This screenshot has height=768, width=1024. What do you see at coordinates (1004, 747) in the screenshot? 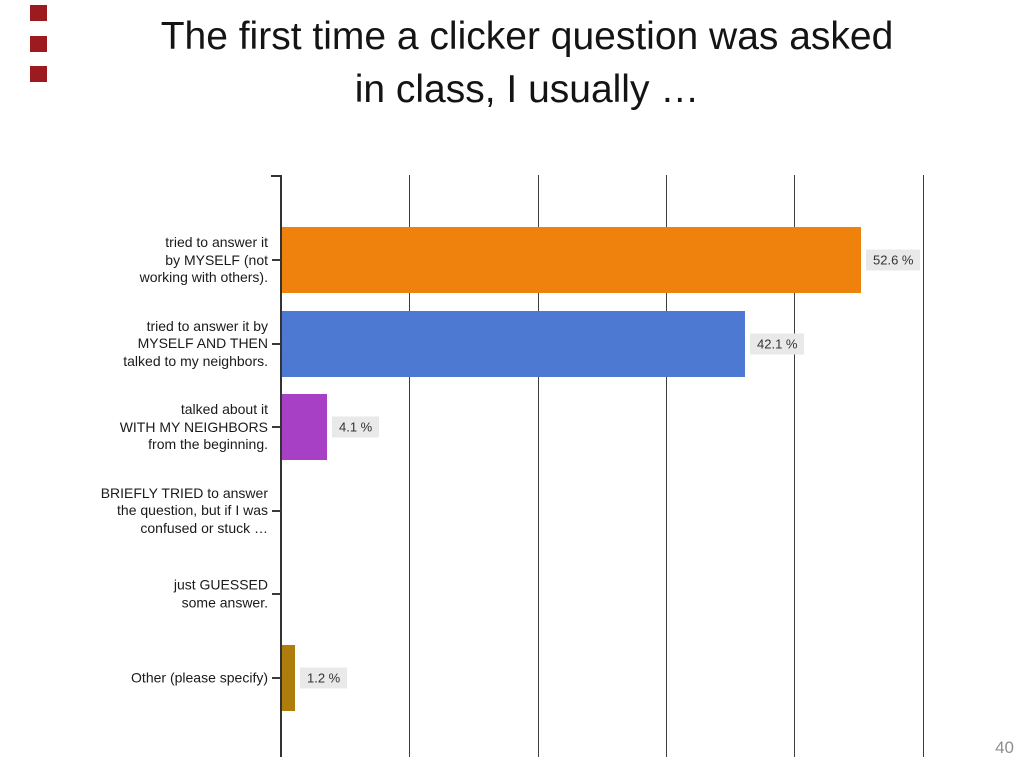
I see `page-number: 40` at bounding box center [1004, 747].